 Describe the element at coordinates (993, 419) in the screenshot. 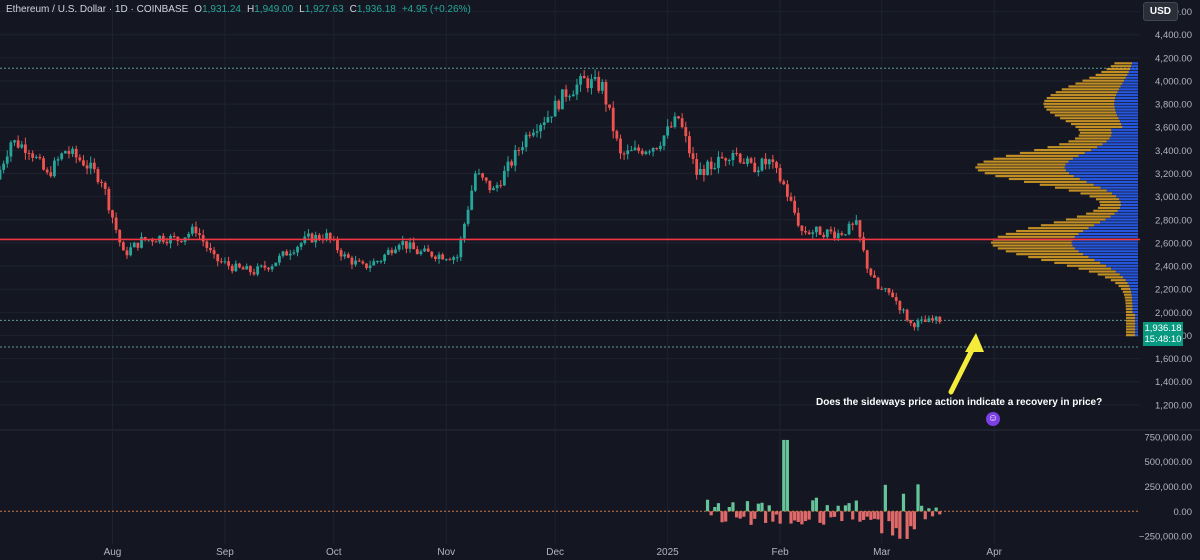

I see `emoji-icon: ☺` at that location.